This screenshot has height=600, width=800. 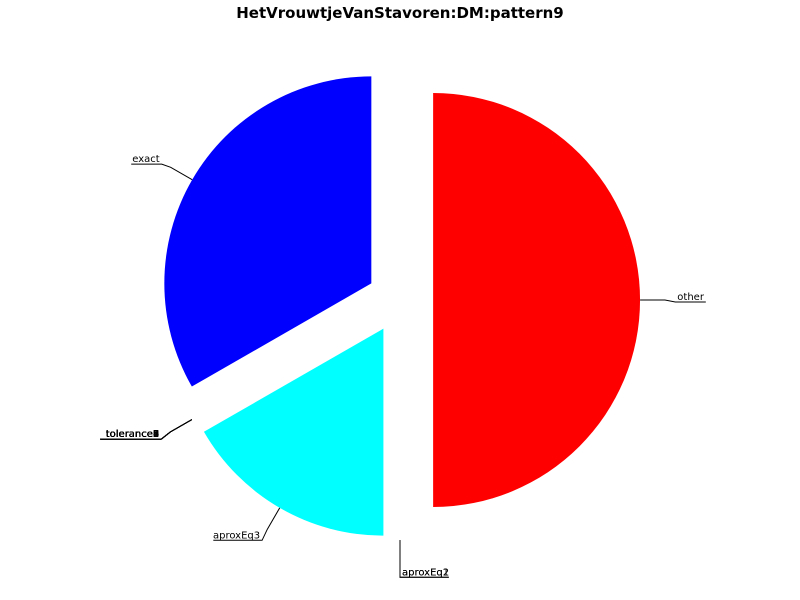 I want to click on leader-line-exact, so click(x=162, y=172).